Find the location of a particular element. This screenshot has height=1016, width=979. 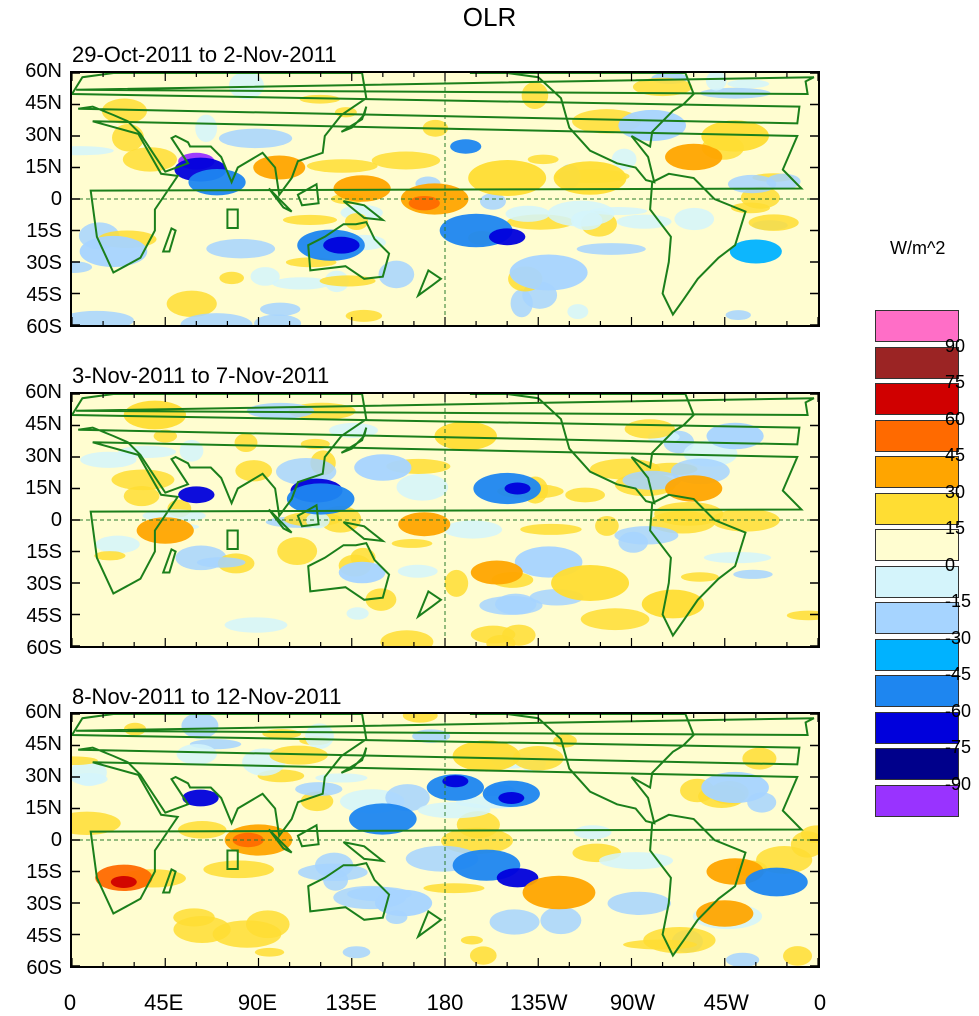

colorbar is located at coordinates (917, 566).